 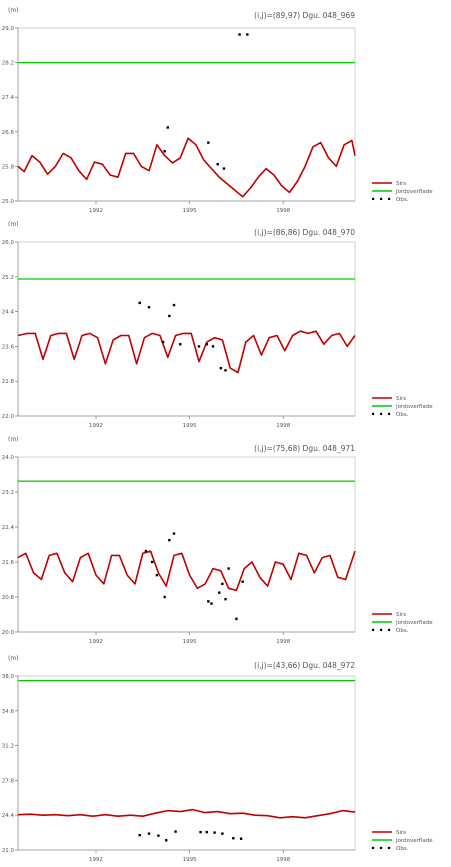 What do you see at coordinates (8, 851) in the screenshot?
I see `y-tick-label: 21.0` at bounding box center [8, 851].